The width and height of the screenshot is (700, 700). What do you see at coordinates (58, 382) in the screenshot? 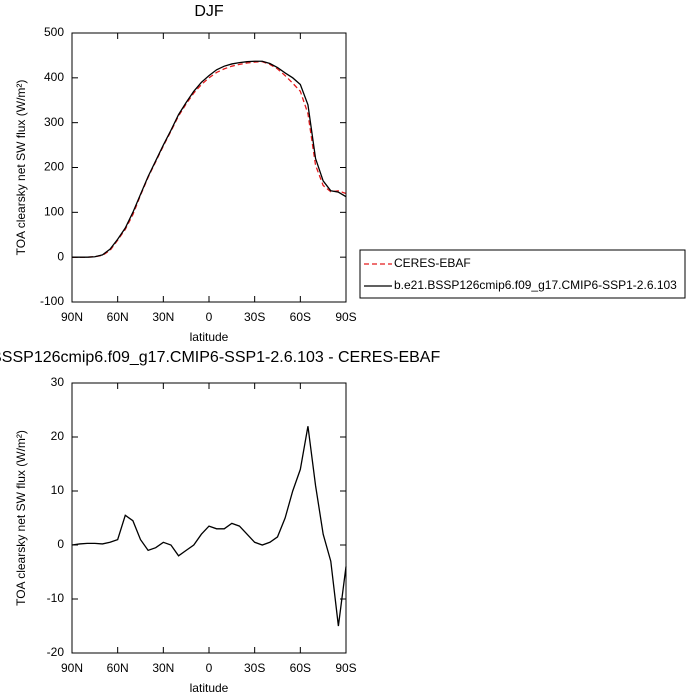
I see `y-tick-label: 30` at bounding box center [58, 382].